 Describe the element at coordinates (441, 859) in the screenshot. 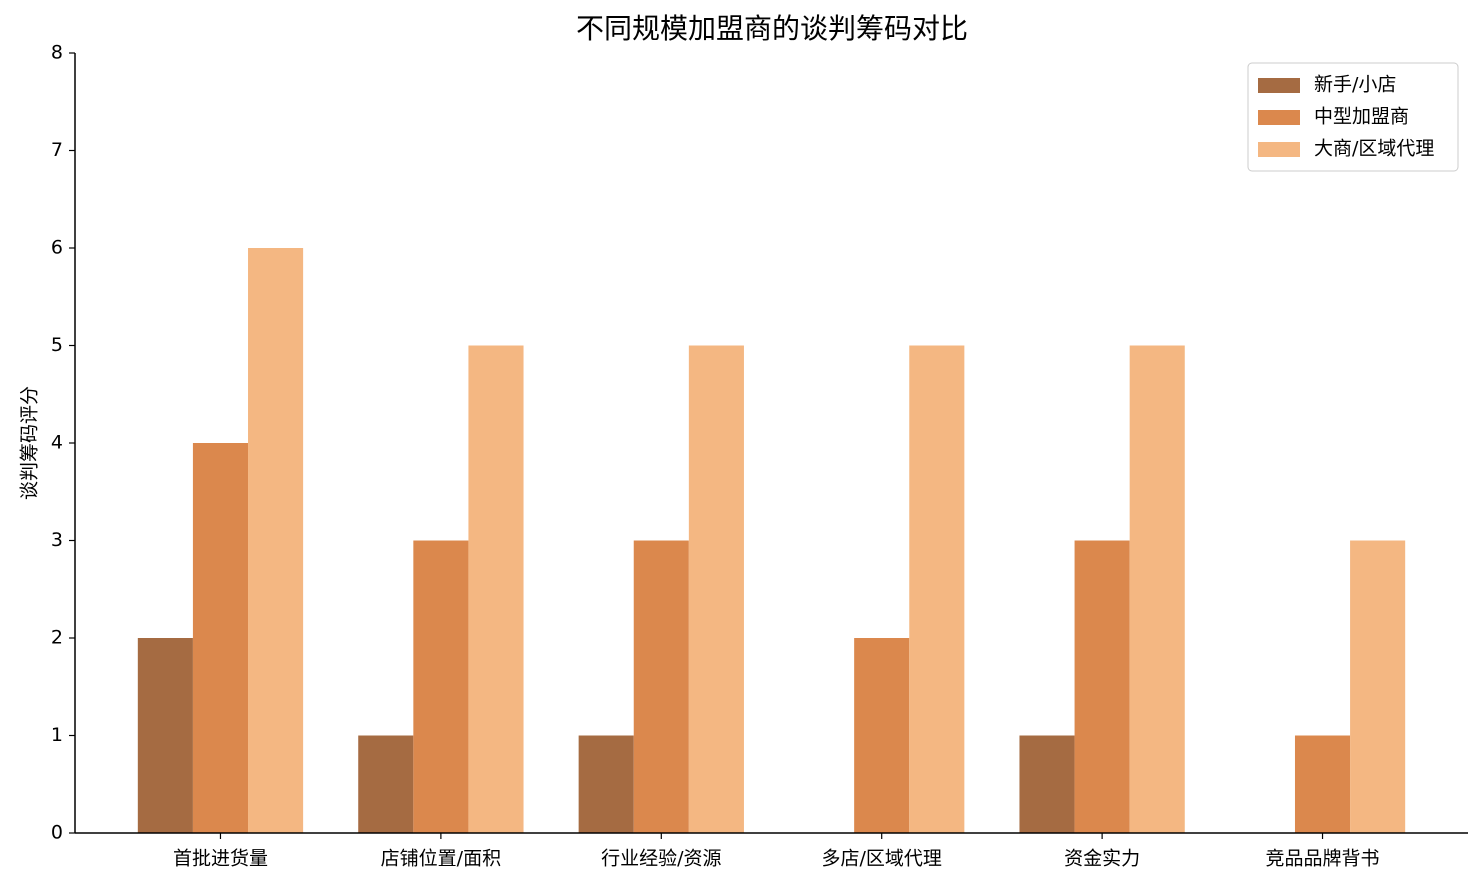

I see `x-tick-label: 店铺位置/面积` at that location.